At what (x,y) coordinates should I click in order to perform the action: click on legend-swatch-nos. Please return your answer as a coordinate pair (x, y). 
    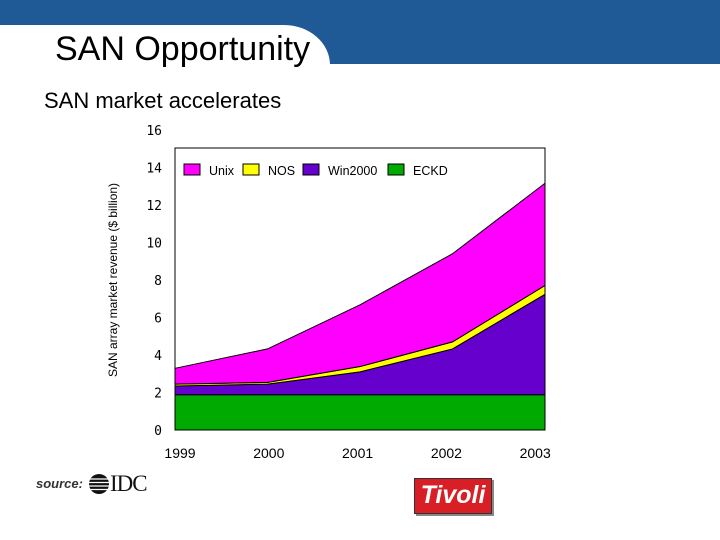
    Looking at the image, I should click on (251, 169).